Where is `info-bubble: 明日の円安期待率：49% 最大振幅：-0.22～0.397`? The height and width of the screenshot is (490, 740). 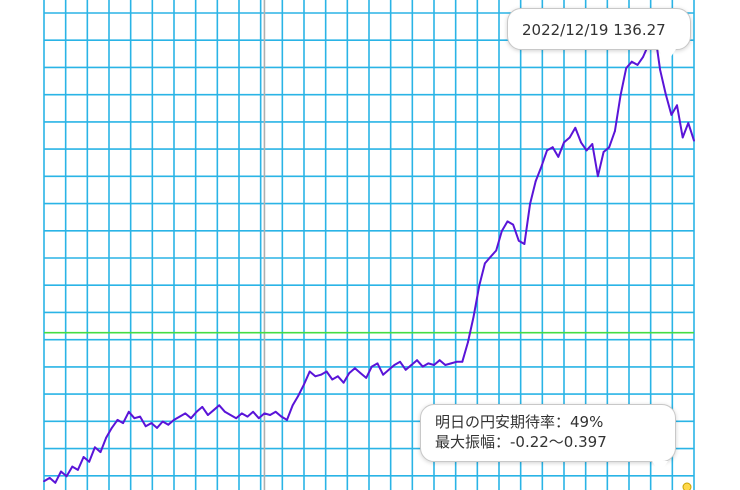
info-bubble: 明日の円安期待率：49% 最大振幅：-0.22～0.397 is located at coordinates (548, 433).